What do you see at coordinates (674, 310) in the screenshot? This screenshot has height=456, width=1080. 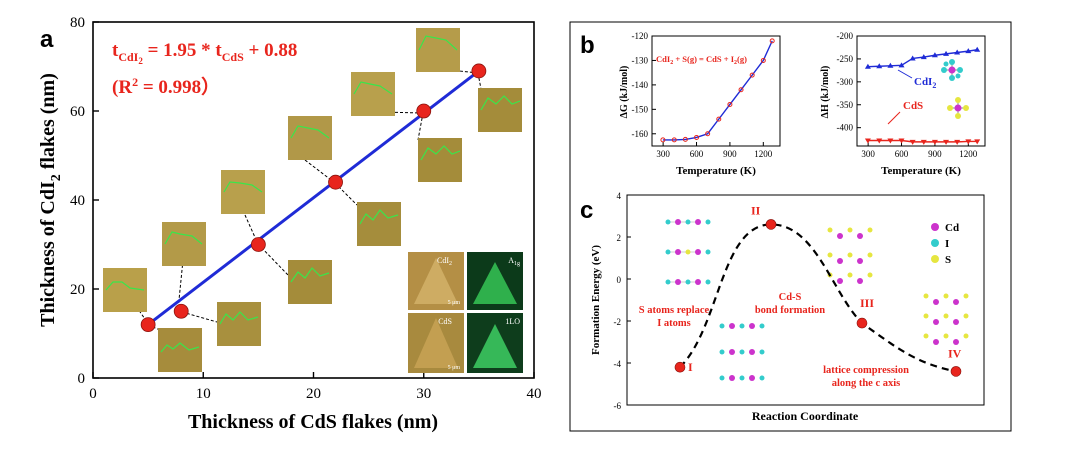 I see `annotation-s-atoms-line1: S atoms replace` at bounding box center [674, 310].